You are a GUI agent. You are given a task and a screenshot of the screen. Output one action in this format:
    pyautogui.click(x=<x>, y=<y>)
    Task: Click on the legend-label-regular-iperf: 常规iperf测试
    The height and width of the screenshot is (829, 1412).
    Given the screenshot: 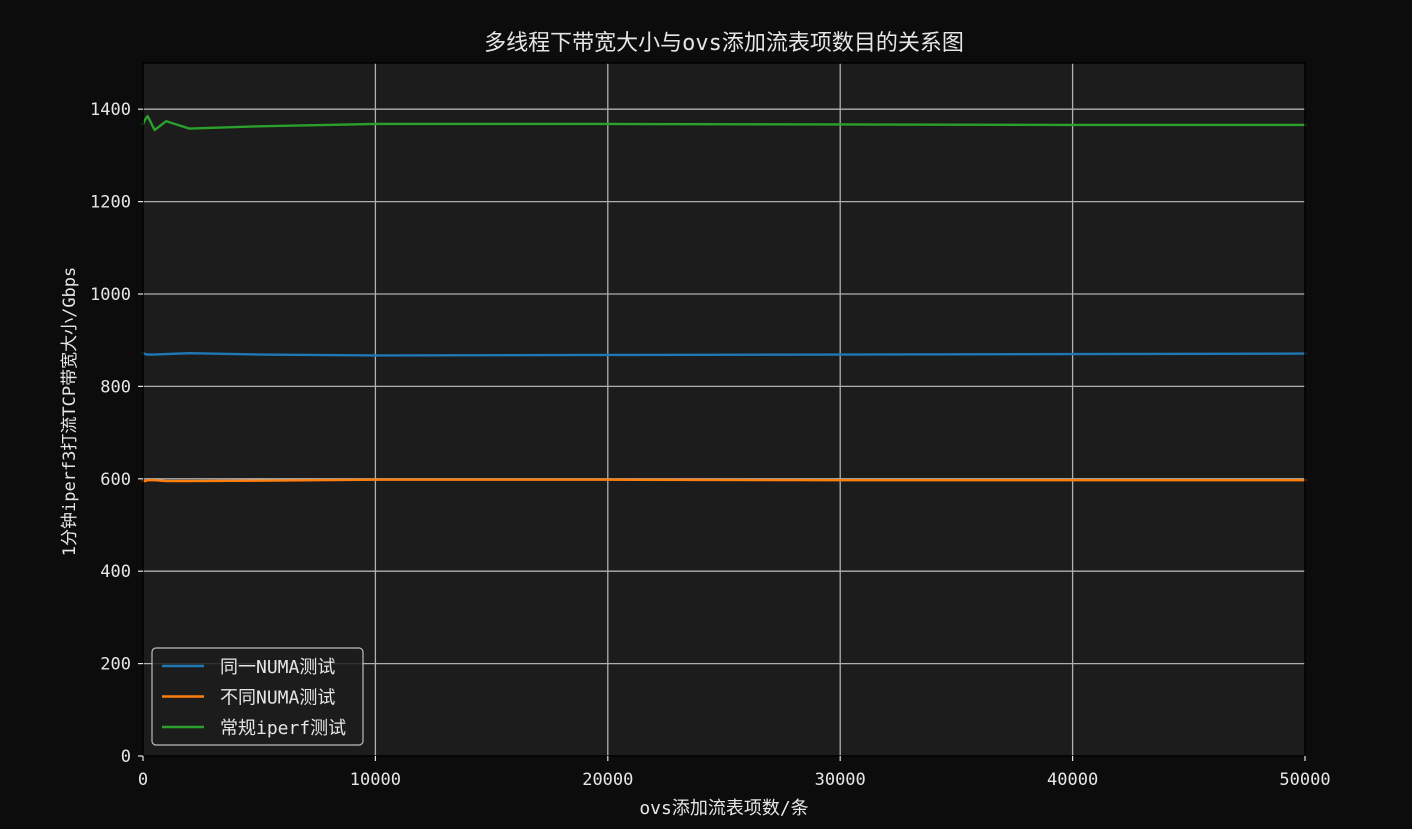 What is the action you would take?
    pyautogui.click(x=283, y=728)
    